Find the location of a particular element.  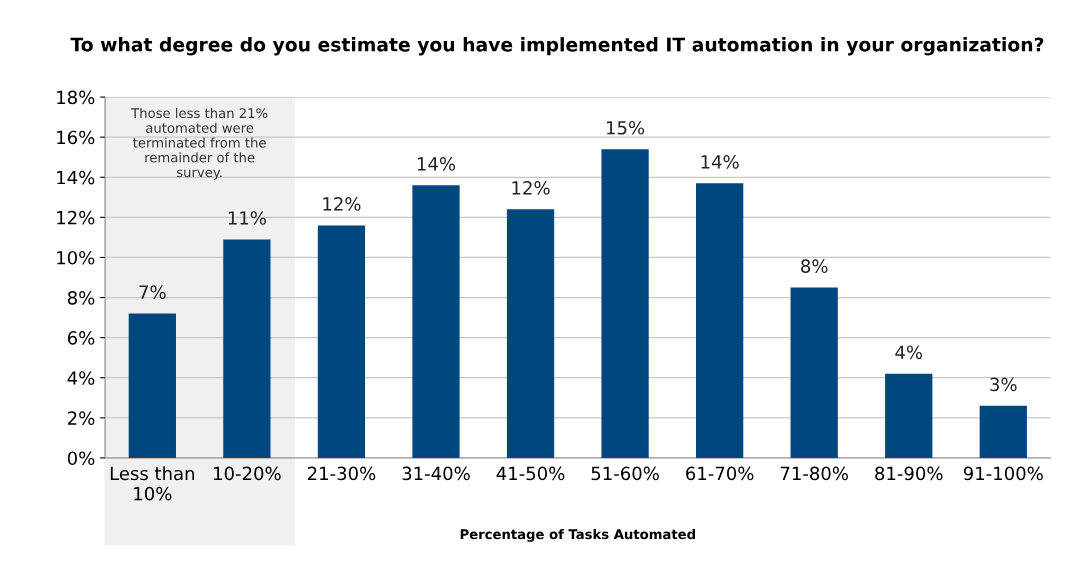

x-tick-label: 61-70% is located at coordinates (720, 473).